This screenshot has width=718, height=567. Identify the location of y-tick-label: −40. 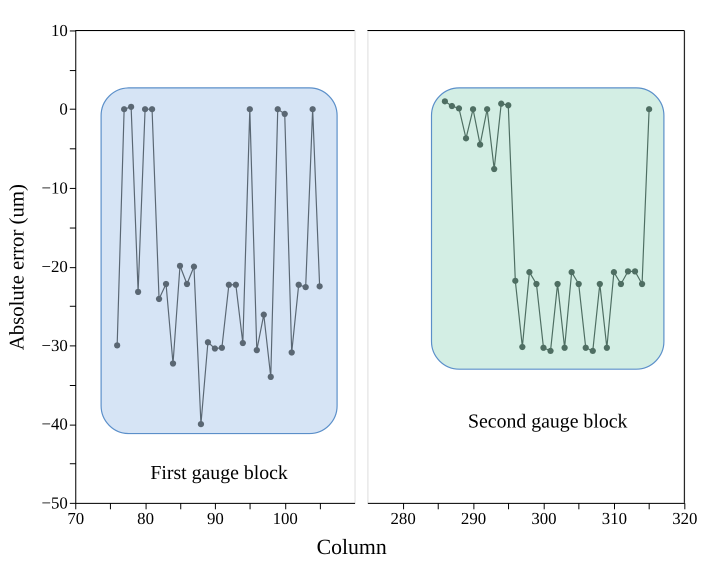
(55, 424).